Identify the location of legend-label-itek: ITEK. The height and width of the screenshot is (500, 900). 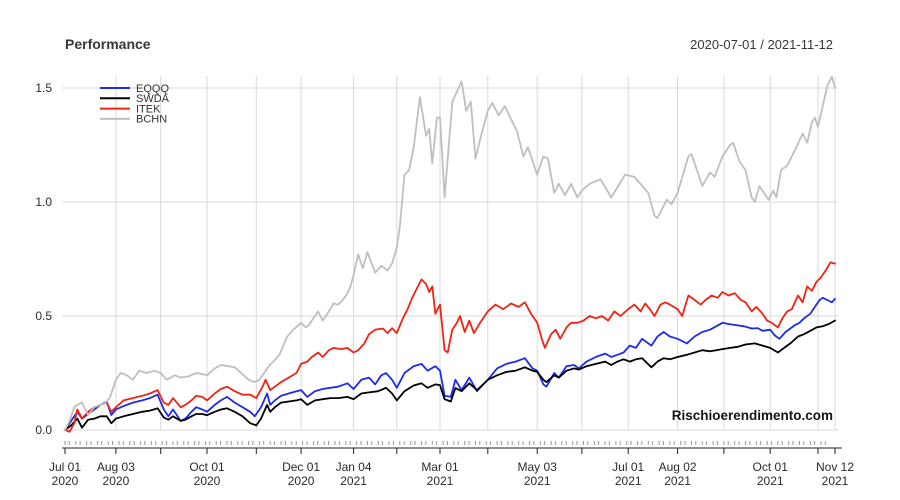
(148, 109).